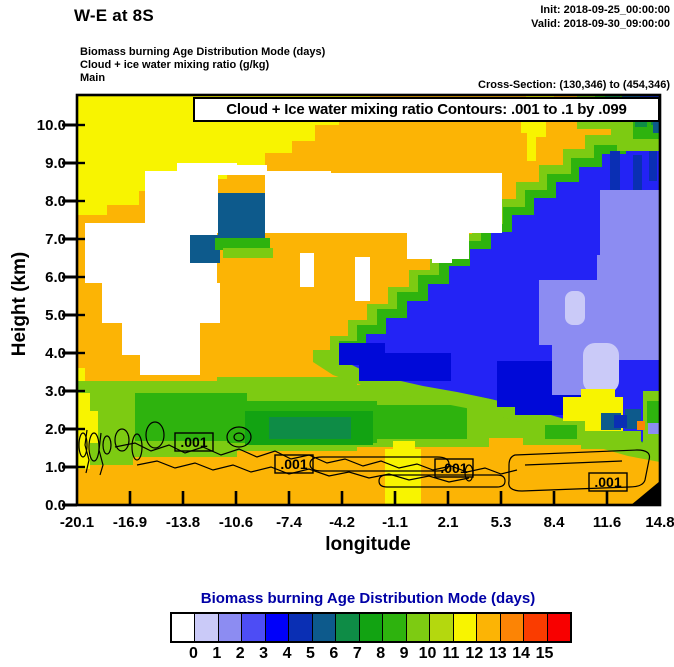  What do you see at coordinates (574, 85) in the screenshot?
I see `cross-section-label: Cross-Section: (130,346) to (454,346)` at bounding box center [574, 85].